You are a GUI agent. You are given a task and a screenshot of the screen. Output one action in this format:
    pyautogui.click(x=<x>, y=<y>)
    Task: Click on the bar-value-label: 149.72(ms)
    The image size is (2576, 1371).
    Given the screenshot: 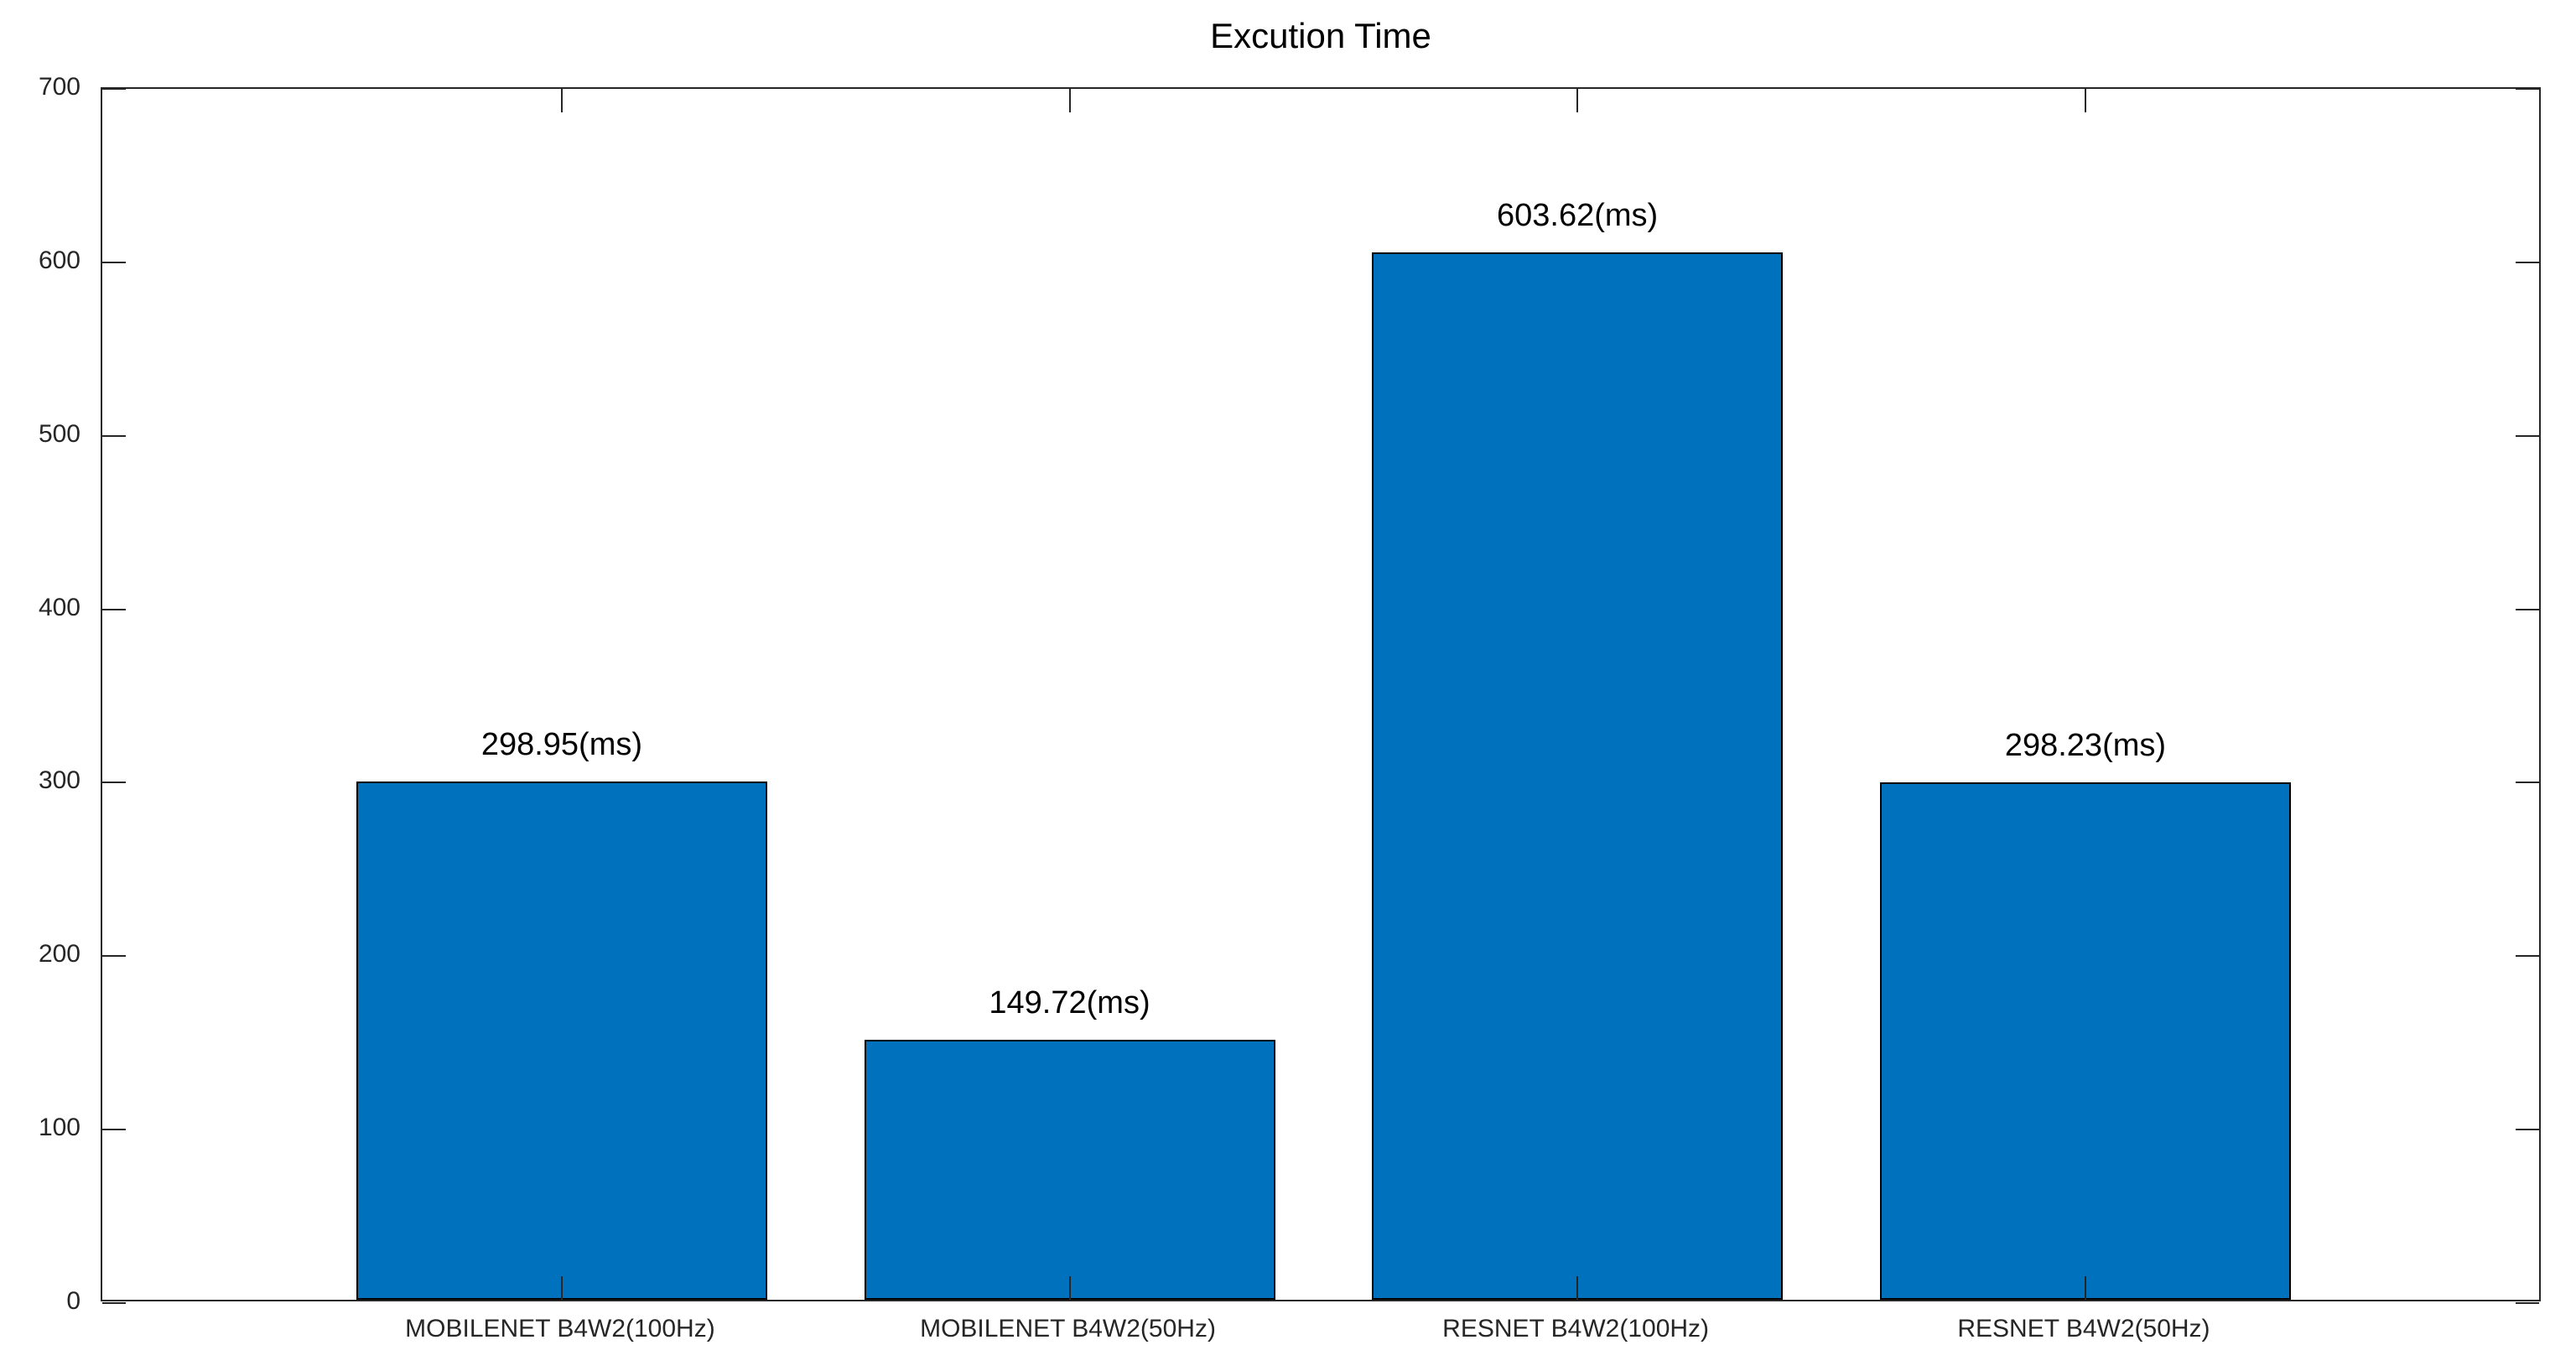 What is the action you would take?
    pyautogui.click(x=1069, y=1003)
    